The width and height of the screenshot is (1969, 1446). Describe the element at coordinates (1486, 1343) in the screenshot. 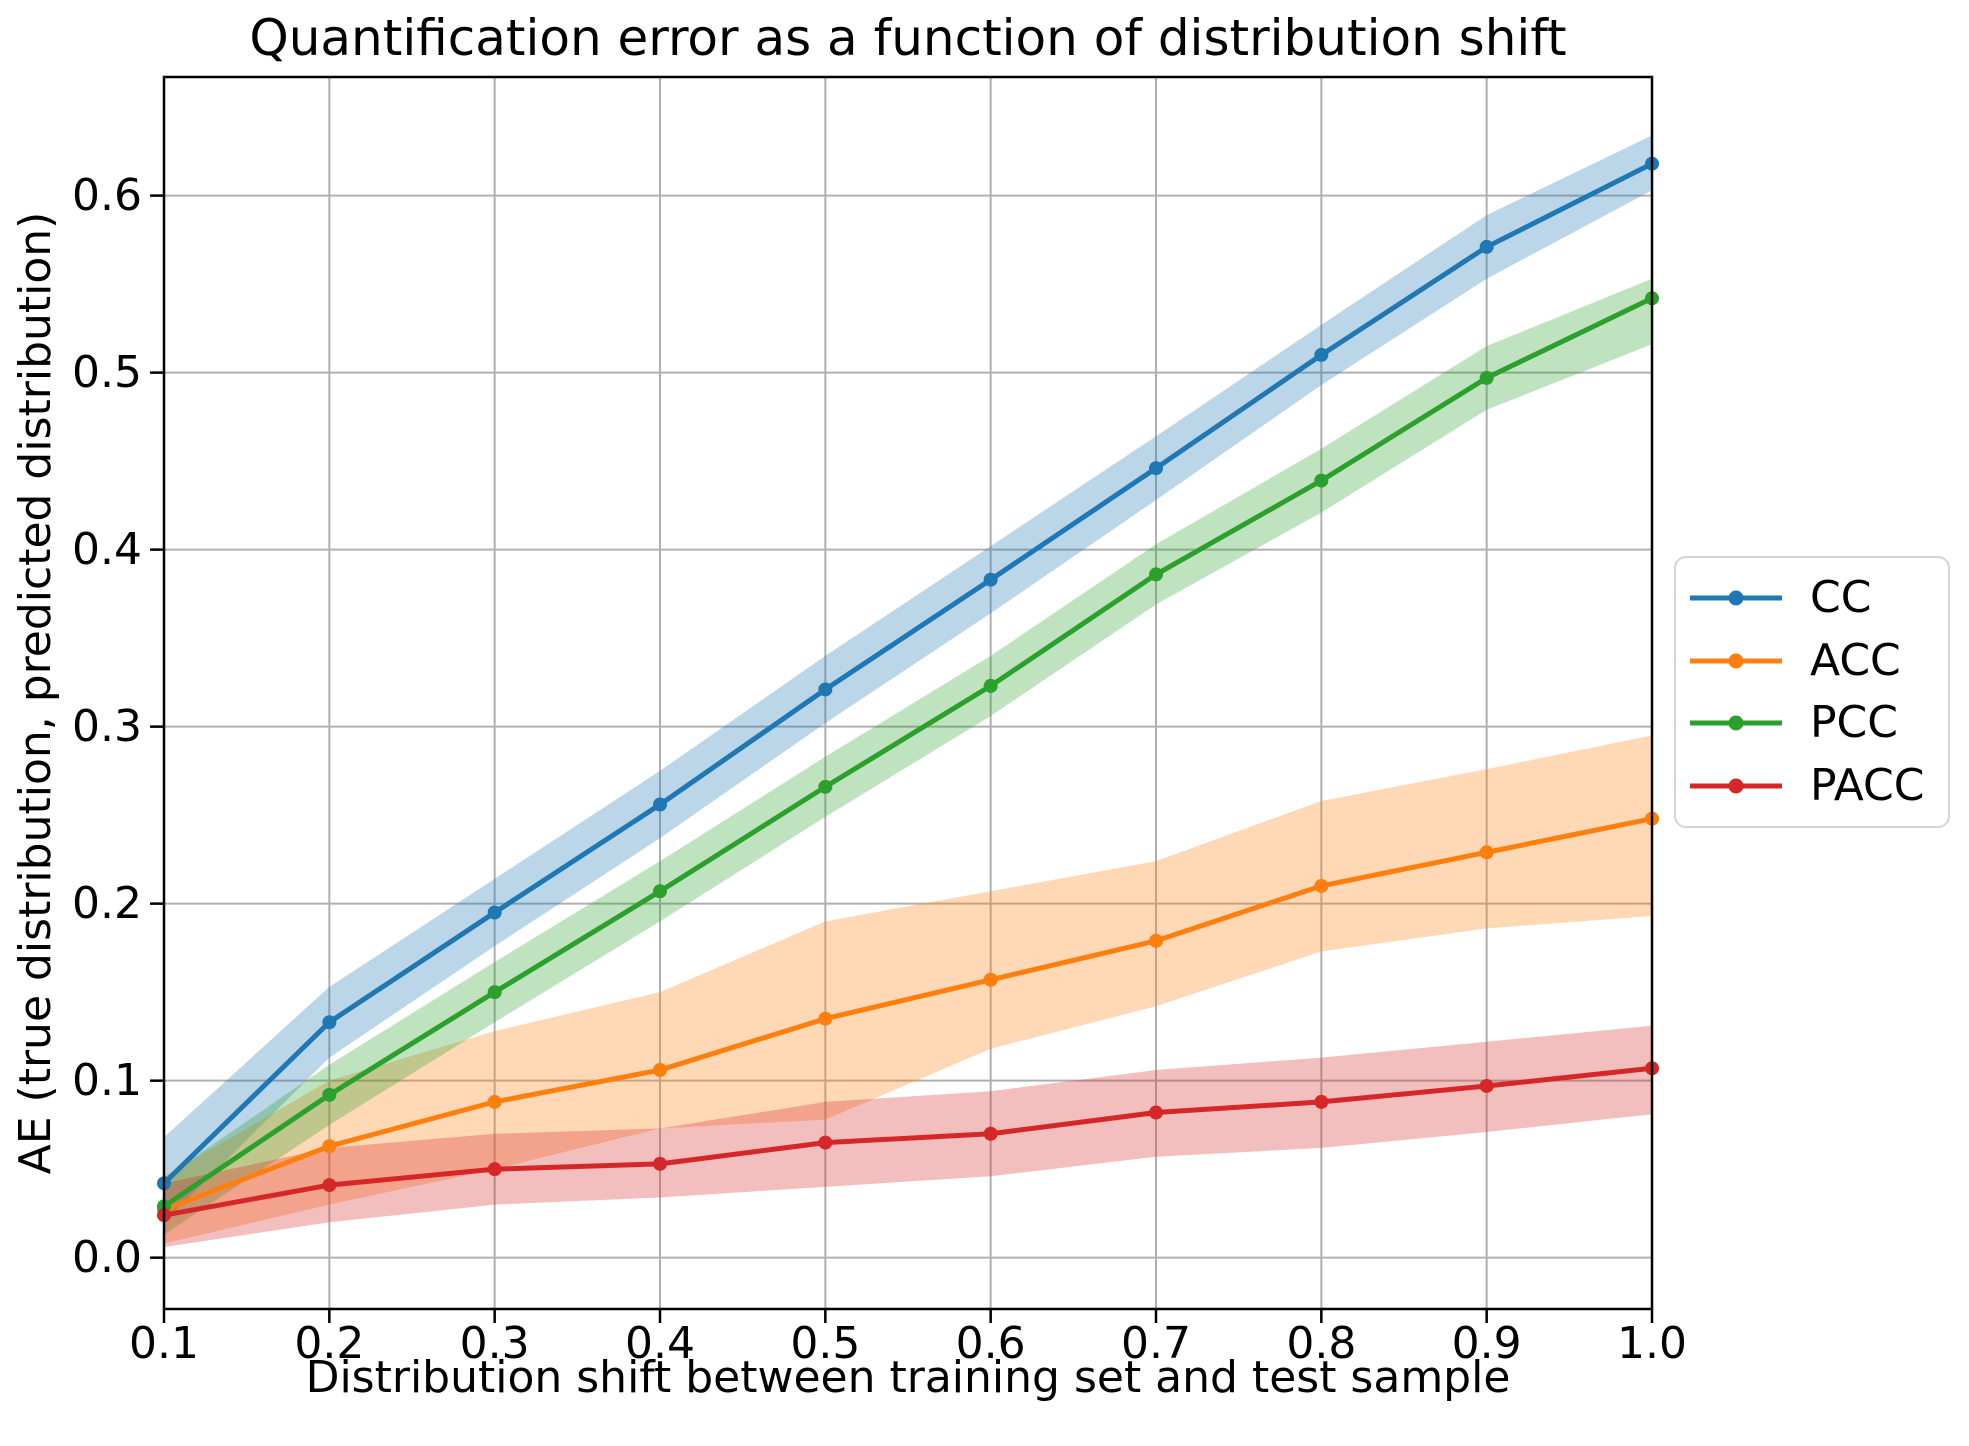

I see `x-tick-label: 0.9` at that location.